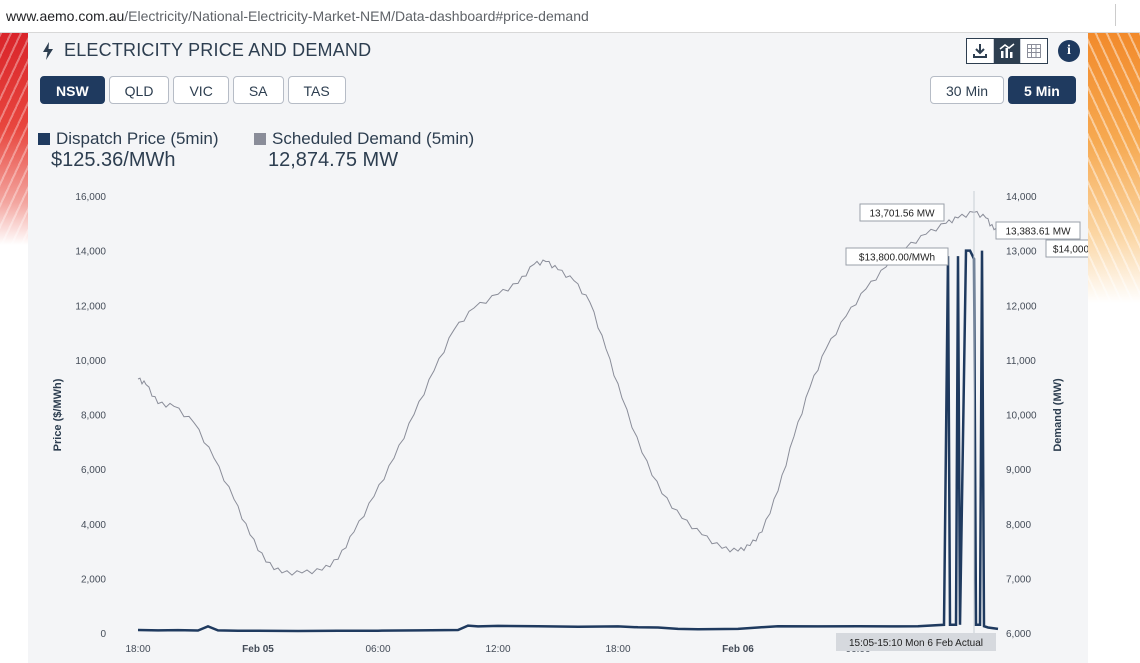 This screenshot has height=663, width=1140. Describe the element at coordinates (93, 470) in the screenshot. I see `y-left-tick-label: 6,000` at that location.